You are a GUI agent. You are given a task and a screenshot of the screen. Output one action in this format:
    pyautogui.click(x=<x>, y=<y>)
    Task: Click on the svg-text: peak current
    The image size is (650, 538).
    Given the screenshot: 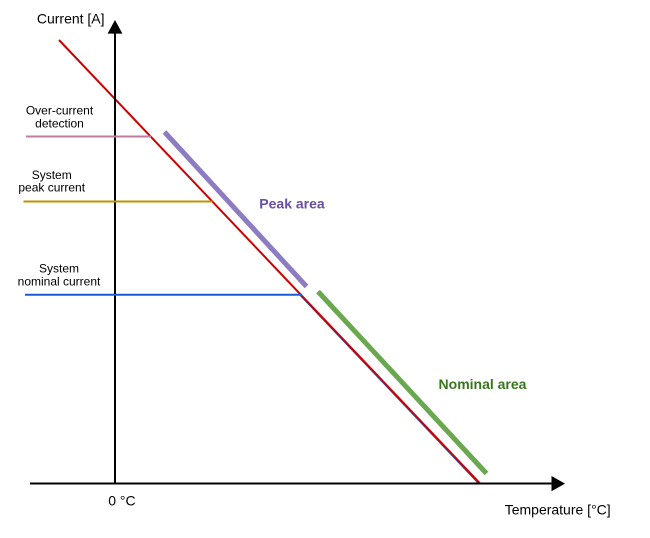 What is the action you would take?
    pyautogui.click(x=51, y=188)
    